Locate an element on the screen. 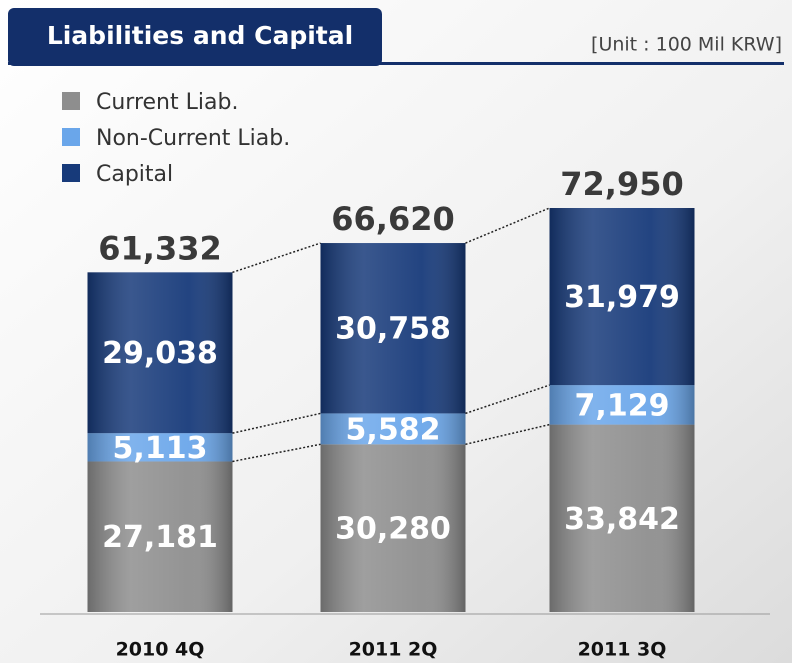  value-label: 5,582 is located at coordinates (393, 429).